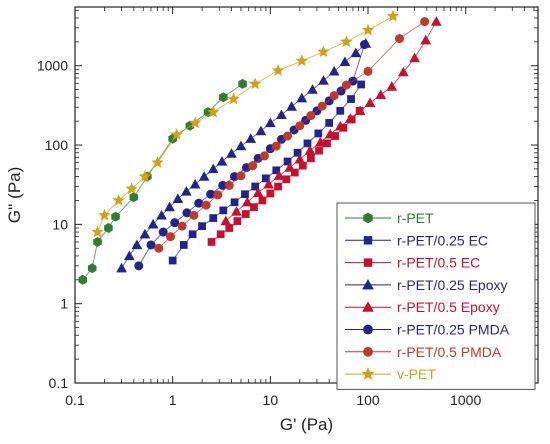 The width and height of the screenshot is (550, 444). I want to click on legend-label: r-PET/0.25 EC, so click(442, 240).